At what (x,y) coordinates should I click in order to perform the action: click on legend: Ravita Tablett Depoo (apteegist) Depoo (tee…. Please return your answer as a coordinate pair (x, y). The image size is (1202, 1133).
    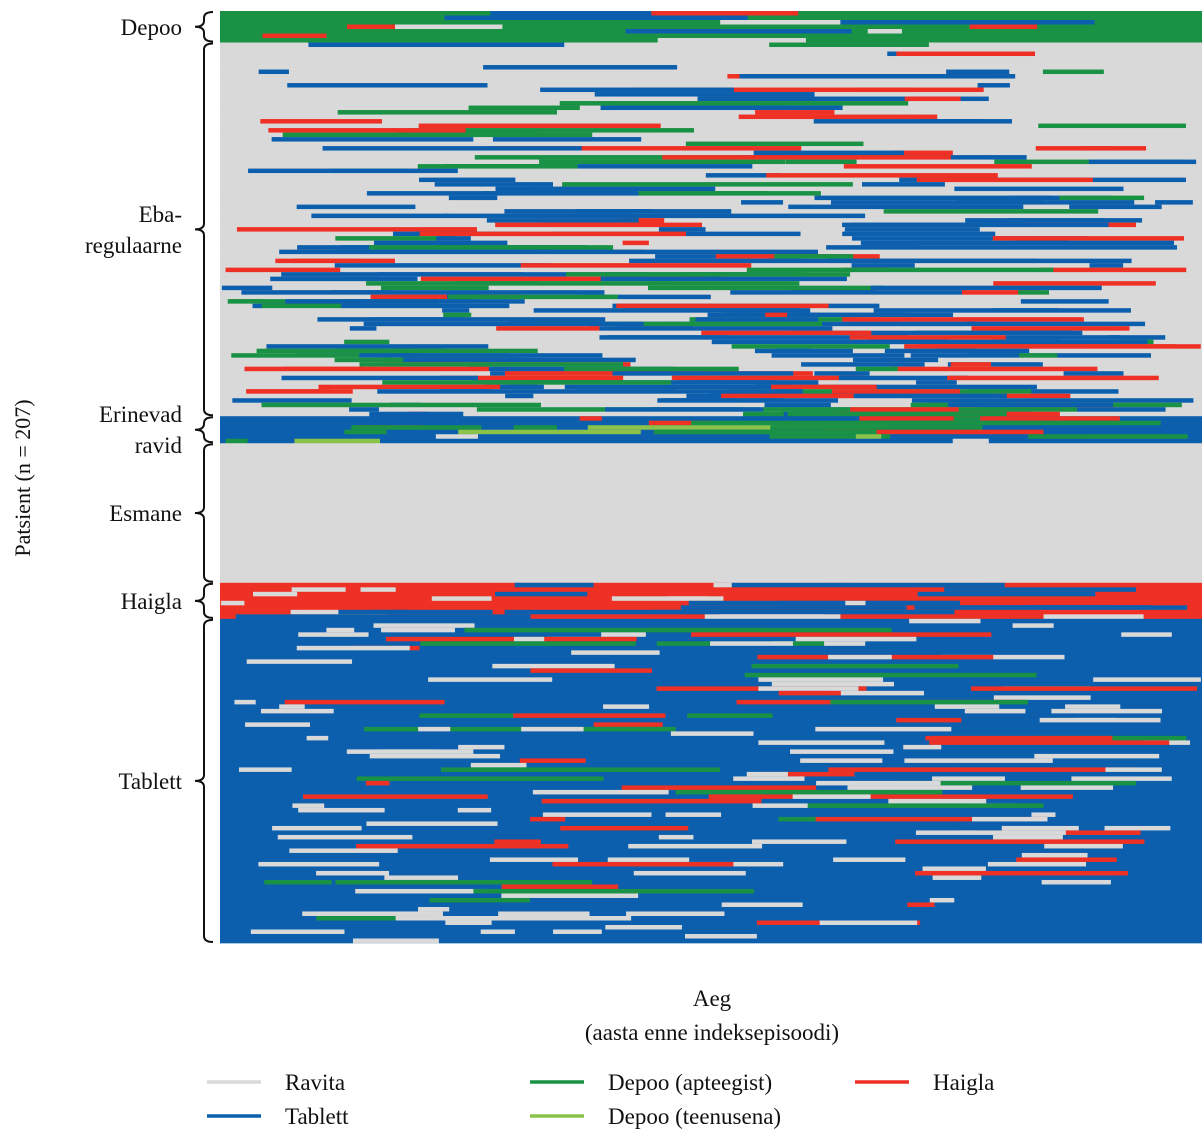
    Looking at the image, I should click on (600, 1099).